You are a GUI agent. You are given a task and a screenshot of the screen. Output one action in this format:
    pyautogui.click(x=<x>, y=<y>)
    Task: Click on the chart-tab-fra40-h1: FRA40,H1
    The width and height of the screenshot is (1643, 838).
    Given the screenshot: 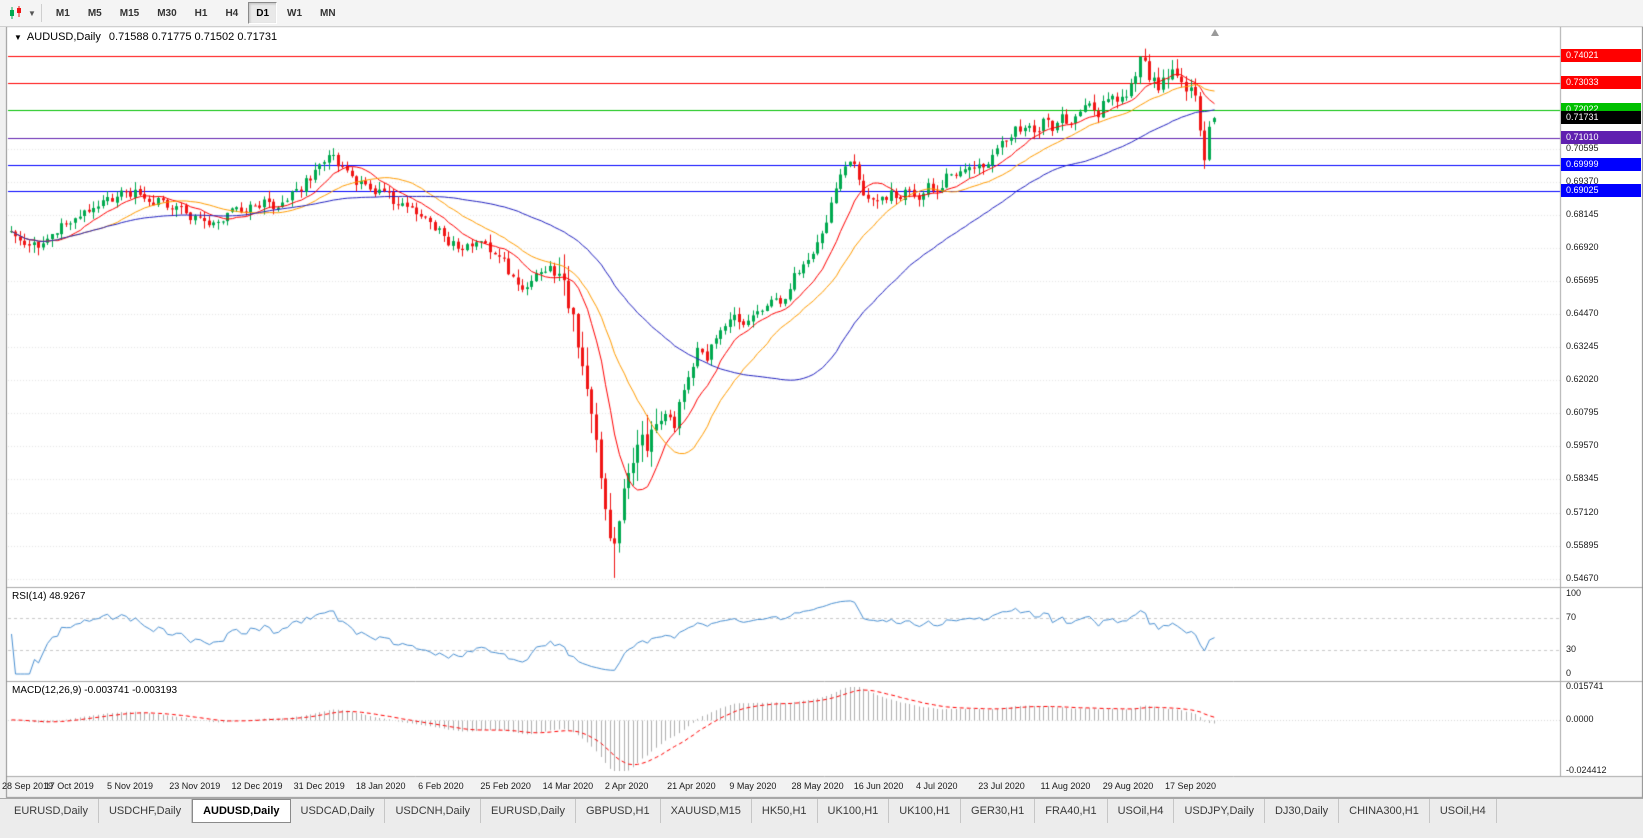 What is the action you would take?
    pyautogui.click(x=1071, y=811)
    